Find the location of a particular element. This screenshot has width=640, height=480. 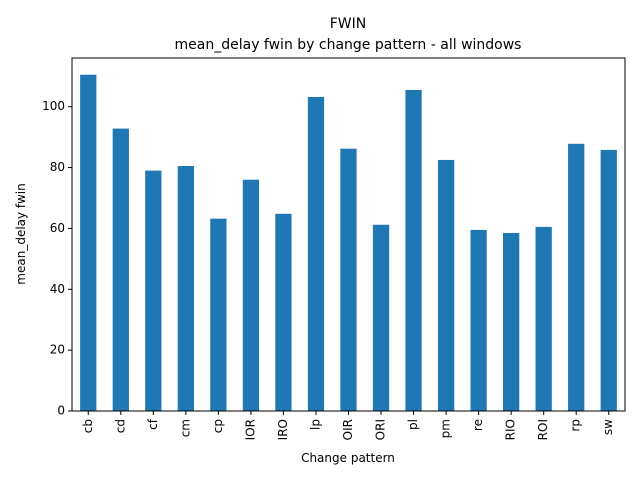

x-tick-label: rp is located at coordinates (576, 425).